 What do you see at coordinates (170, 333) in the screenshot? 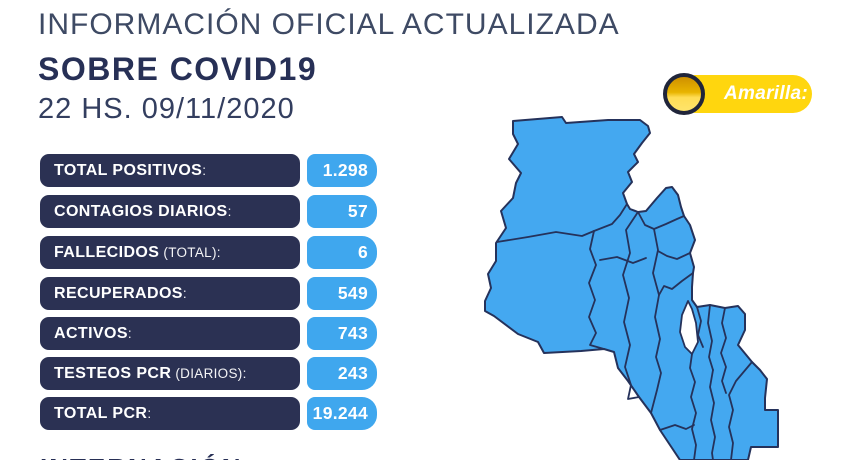
I see `stat-label-activos: ACTIVOS:` at bounding box center [170, 333].